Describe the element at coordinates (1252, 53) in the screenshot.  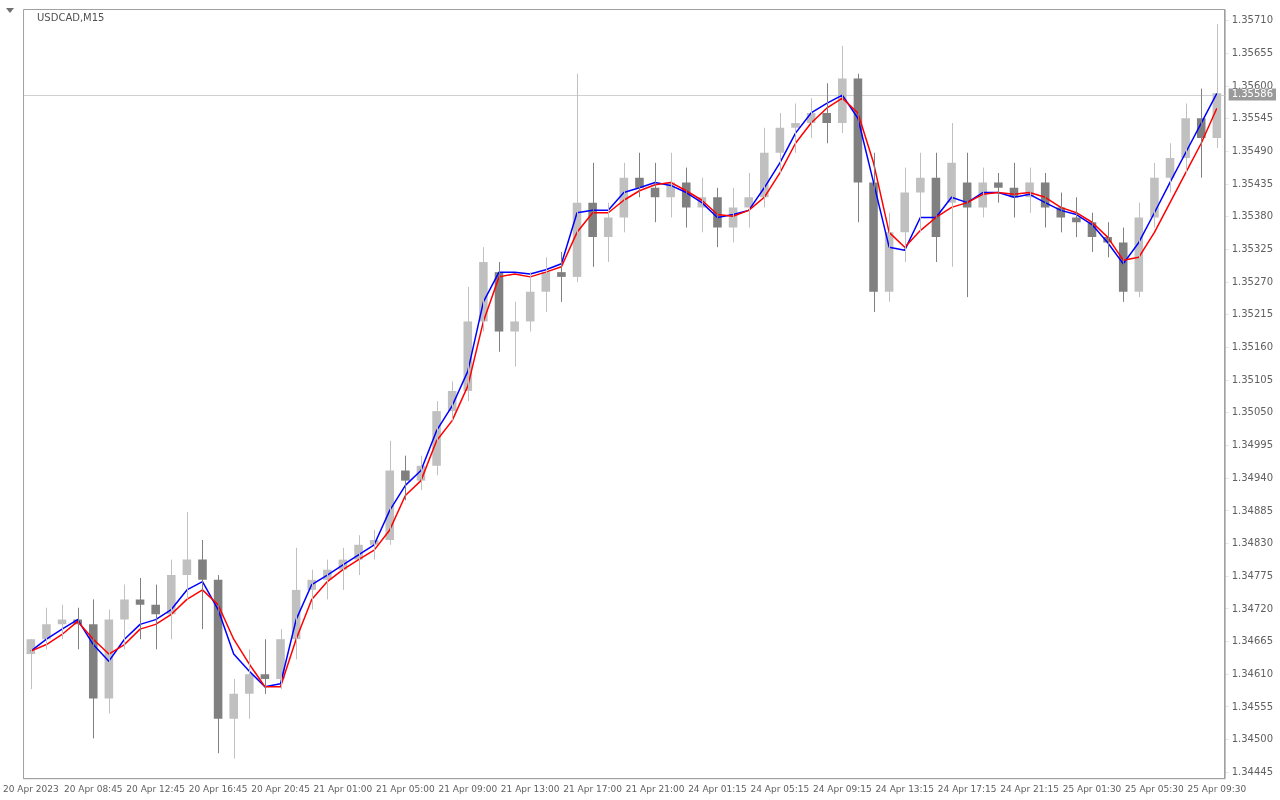
I see `y-tick-label: 1.35655` at that location.